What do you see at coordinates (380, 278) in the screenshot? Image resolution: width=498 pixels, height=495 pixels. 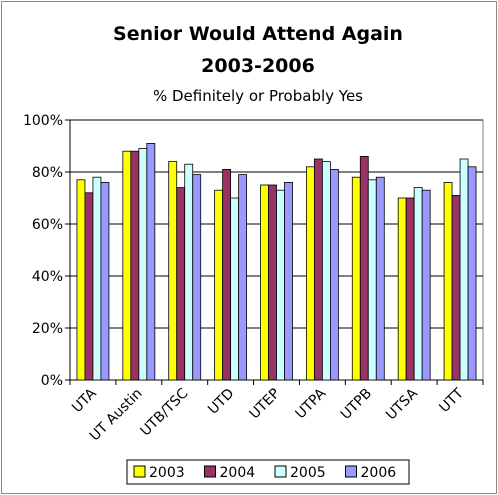 I see `bar-2006-utpb` at bounding box center [380, 278].